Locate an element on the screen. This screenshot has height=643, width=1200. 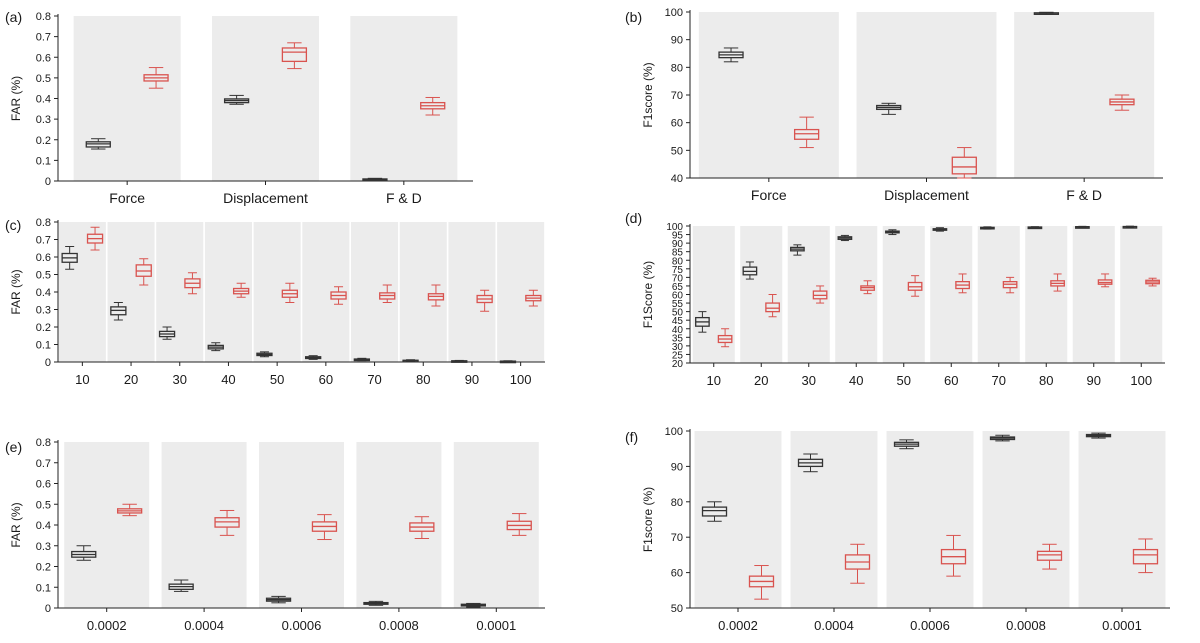
y-tick-label: 0.8 is located at coordinates (43, 223).